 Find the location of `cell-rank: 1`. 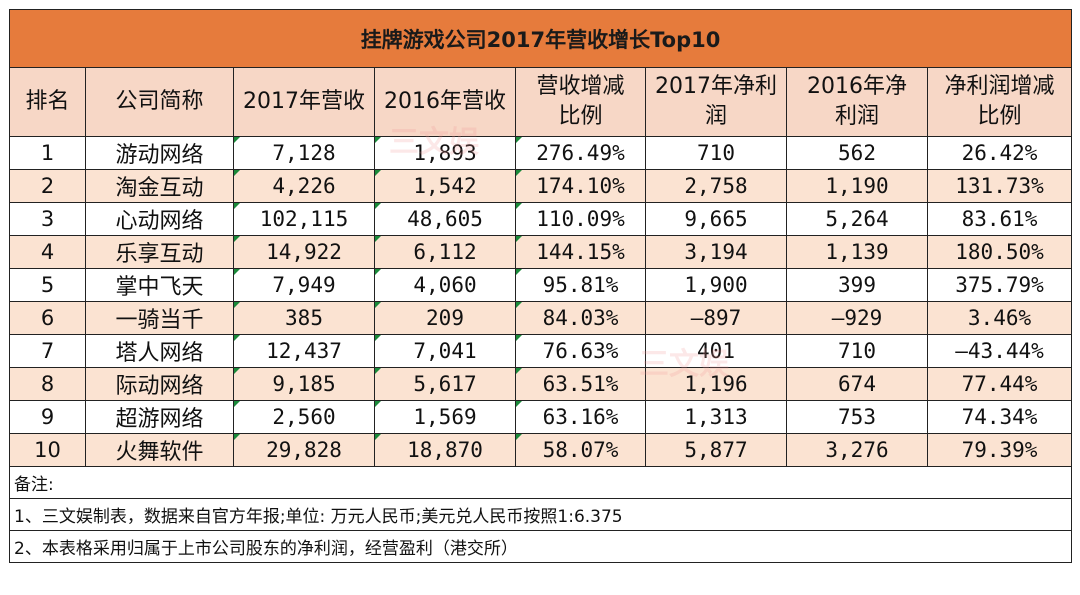

cell-rank: 1 is located at coordinates (47, 153).